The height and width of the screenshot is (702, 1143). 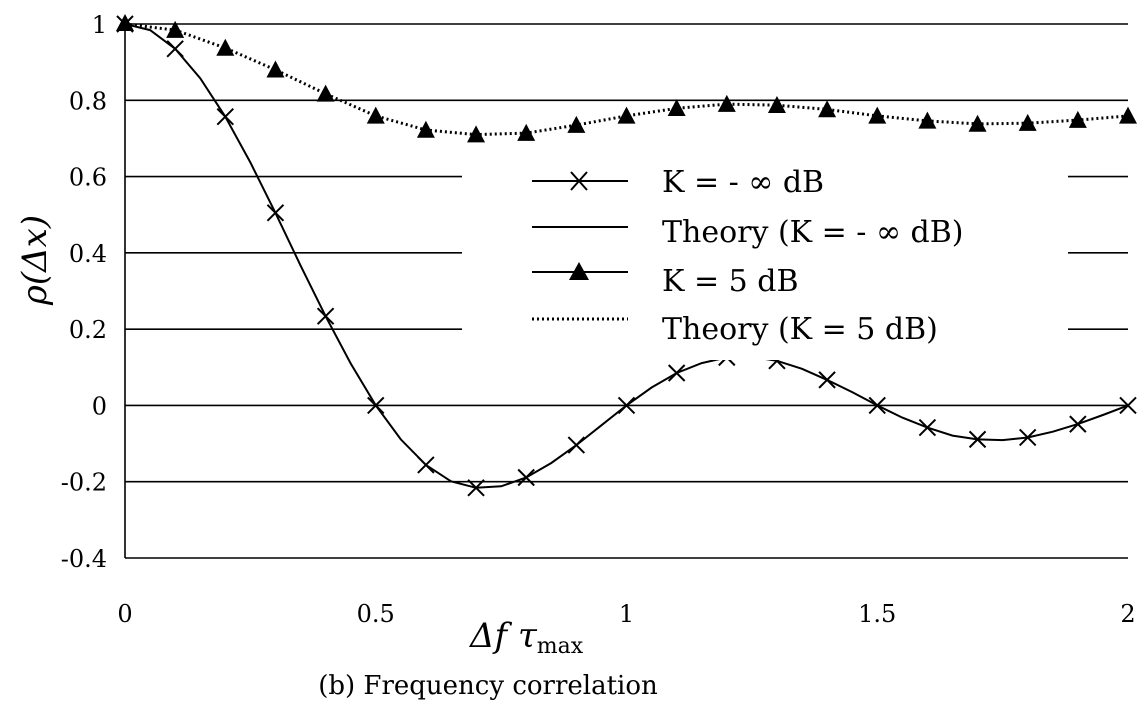 I want to click on chart-caption: (b) Frequency correlation, so click(x=488, y=686).